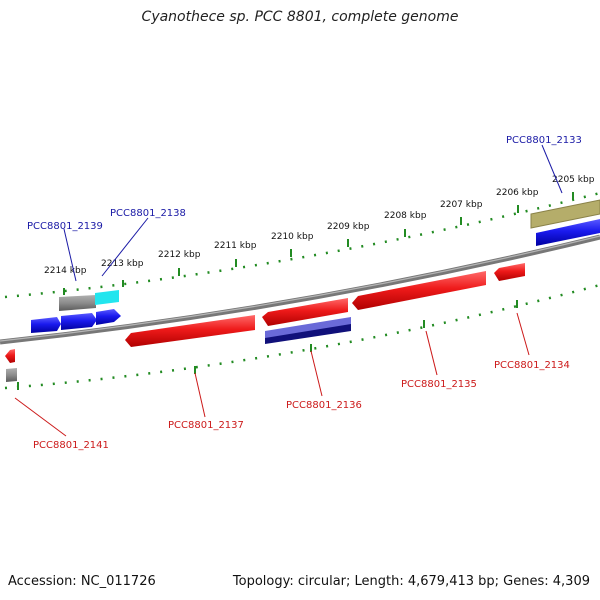  Describe the element at coordinates (318, 243) in the screenshot. I see `top-major-ticks` at that location.